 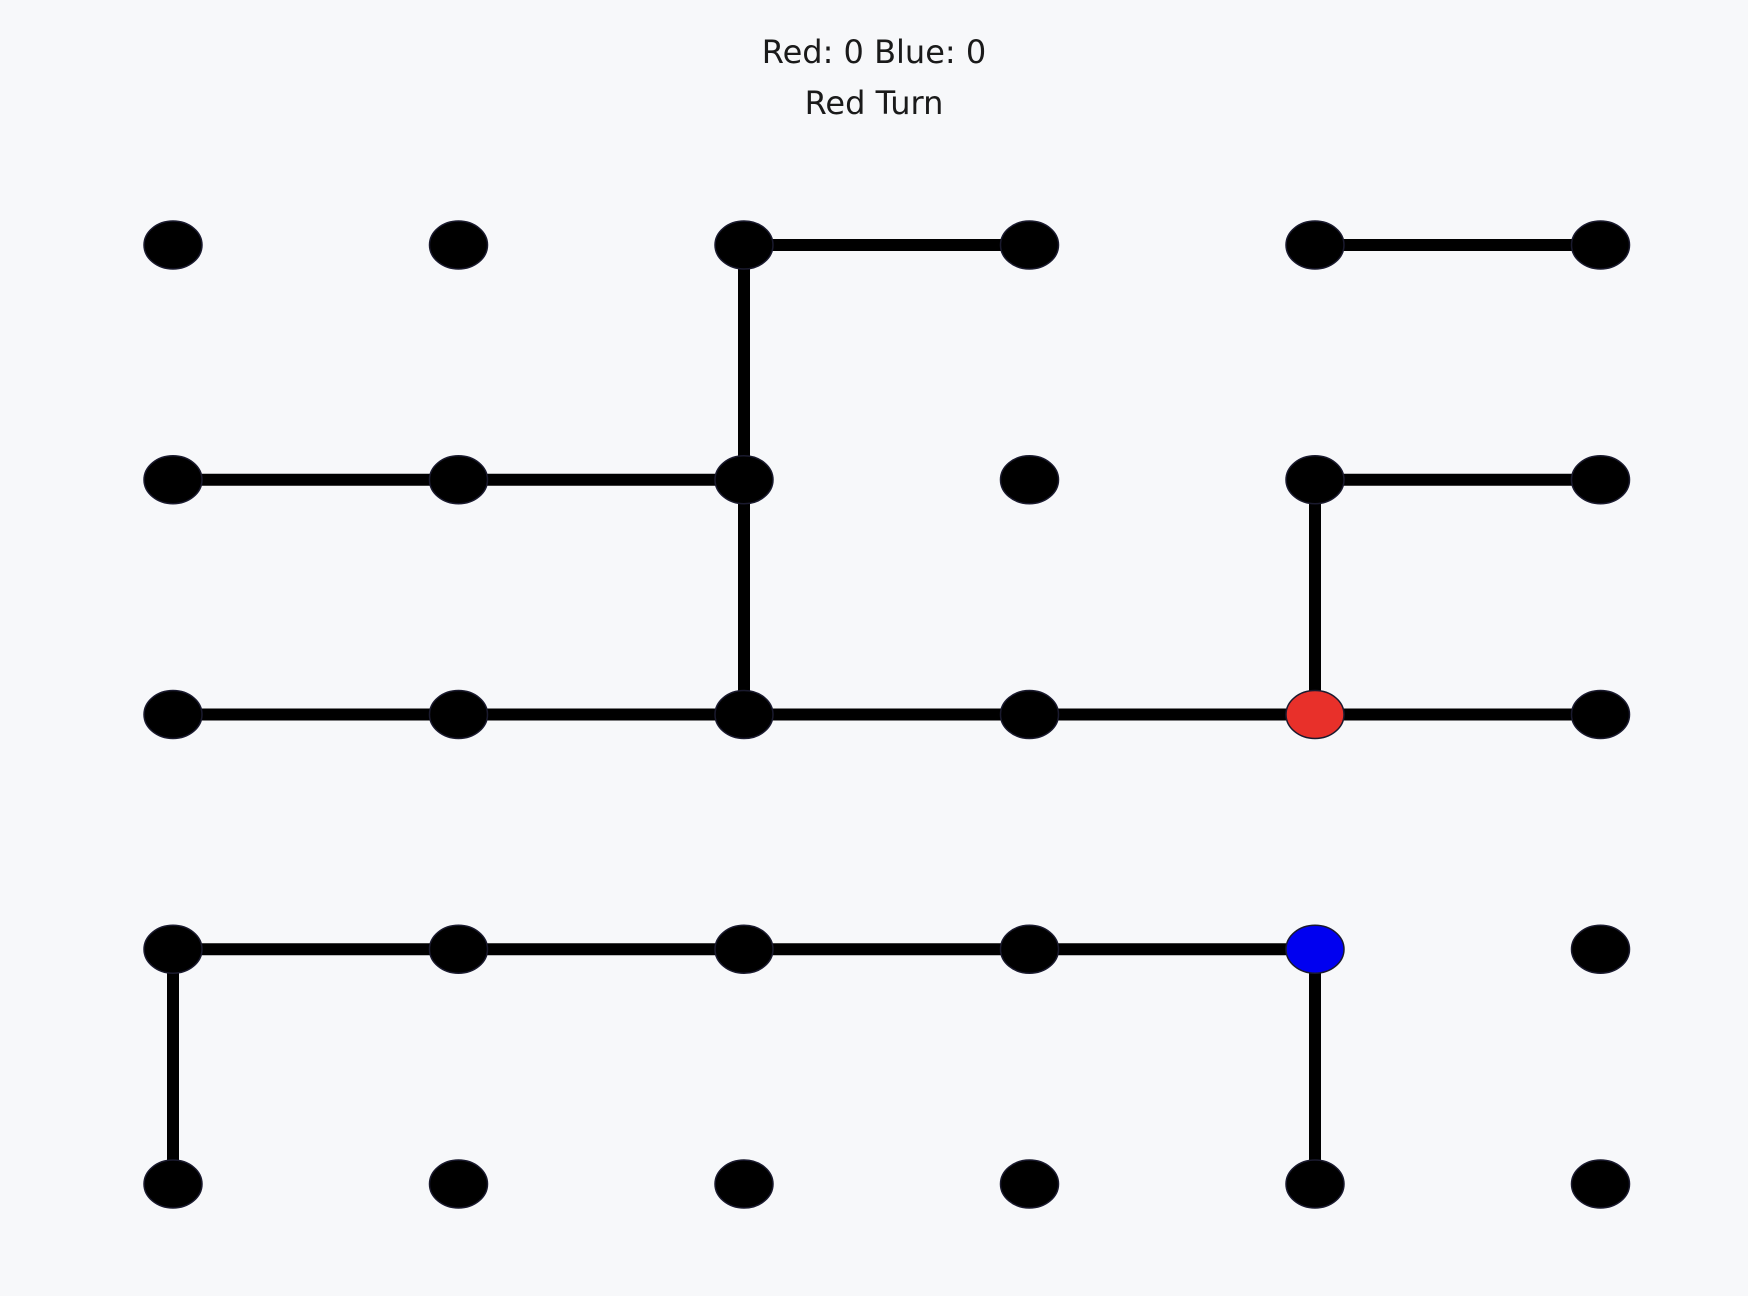 I want to click on red-dot, so click(x=1315, y=714).